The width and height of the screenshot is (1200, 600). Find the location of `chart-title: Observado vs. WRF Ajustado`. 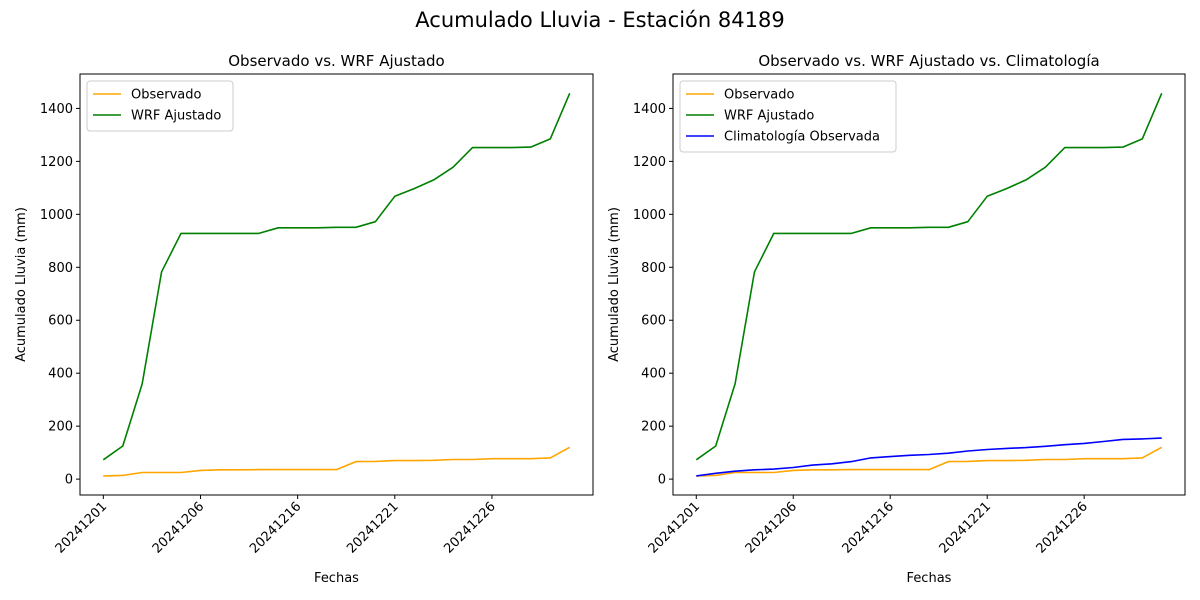

chart-title: Observado vs. WRF Ajustado is located at coordinates (336, 61).